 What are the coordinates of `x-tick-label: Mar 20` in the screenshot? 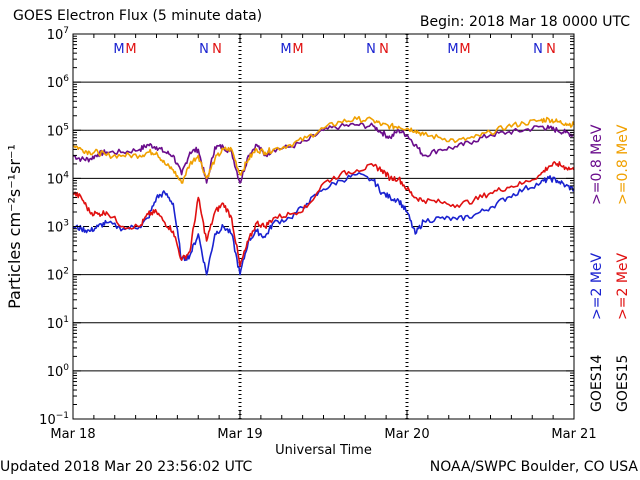 It's located at (406, 434).